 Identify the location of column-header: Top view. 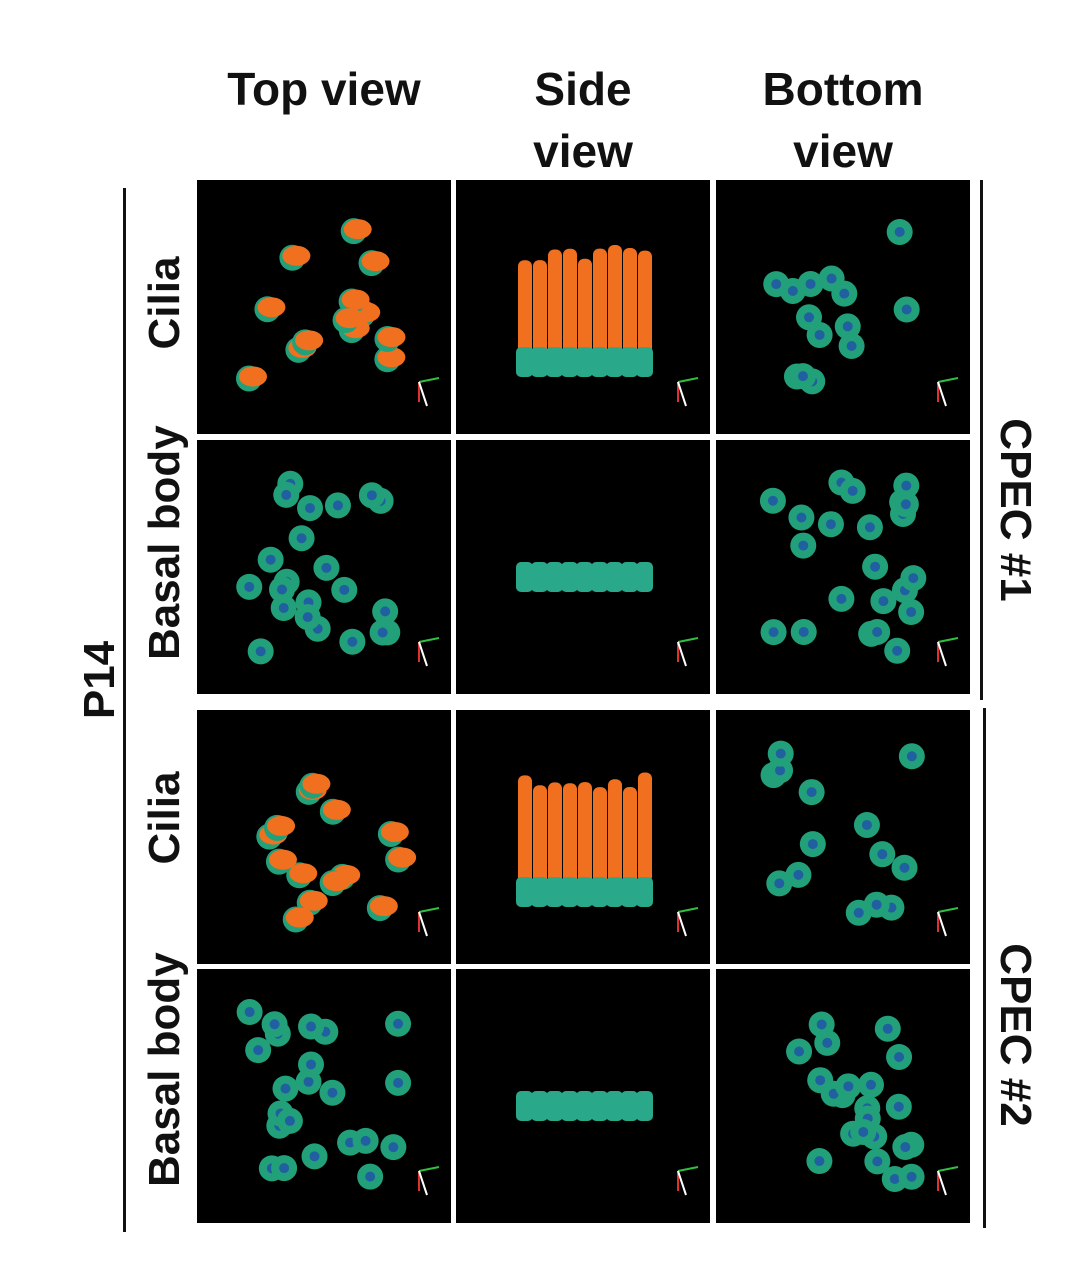
(324, 89).